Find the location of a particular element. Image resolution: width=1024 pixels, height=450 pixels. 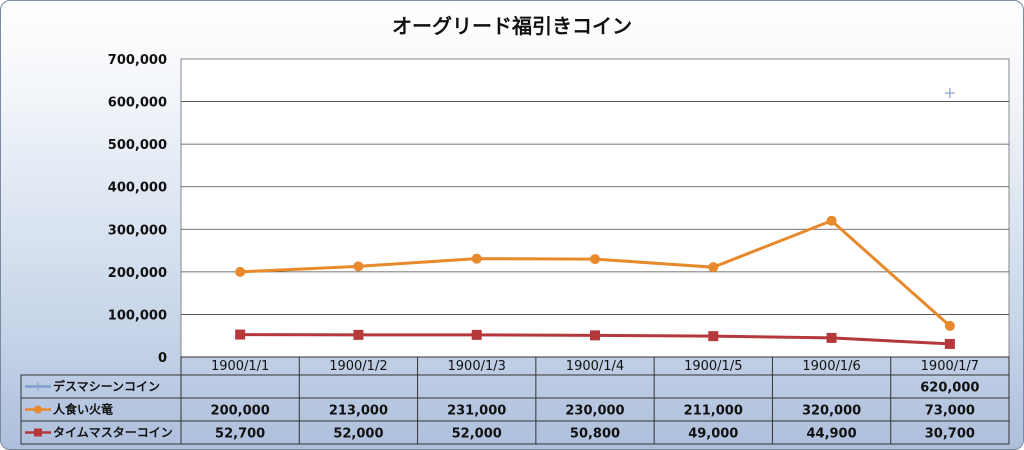

series-name: タイムマスターコイン is located at coordinates (113, 433).